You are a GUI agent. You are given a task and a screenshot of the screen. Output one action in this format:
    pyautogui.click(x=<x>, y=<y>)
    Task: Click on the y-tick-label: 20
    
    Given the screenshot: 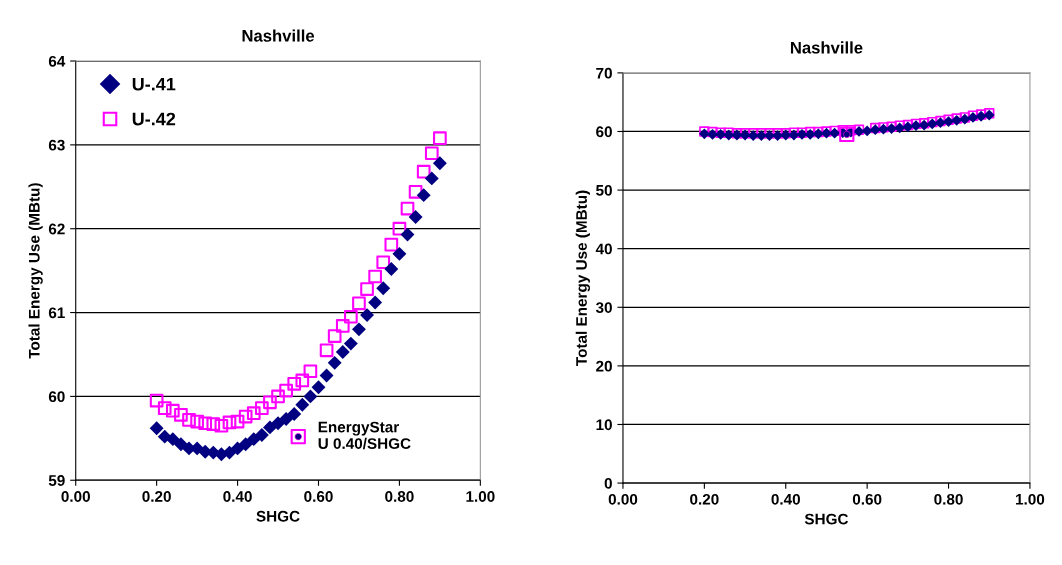 What is the action you would take?
    pyautogui.click(x=604, y=366)
    